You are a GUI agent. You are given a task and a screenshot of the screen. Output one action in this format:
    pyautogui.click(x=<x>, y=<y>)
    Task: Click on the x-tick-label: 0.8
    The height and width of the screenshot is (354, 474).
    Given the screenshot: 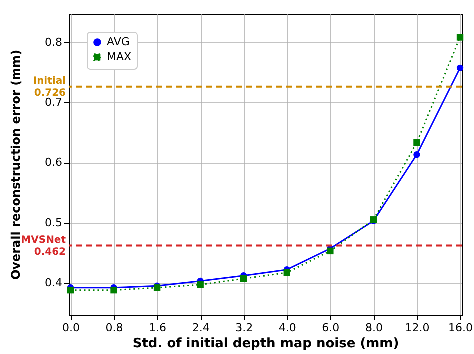 What is the action you would take?
    pyautogui.click(x=115, y=328)
    